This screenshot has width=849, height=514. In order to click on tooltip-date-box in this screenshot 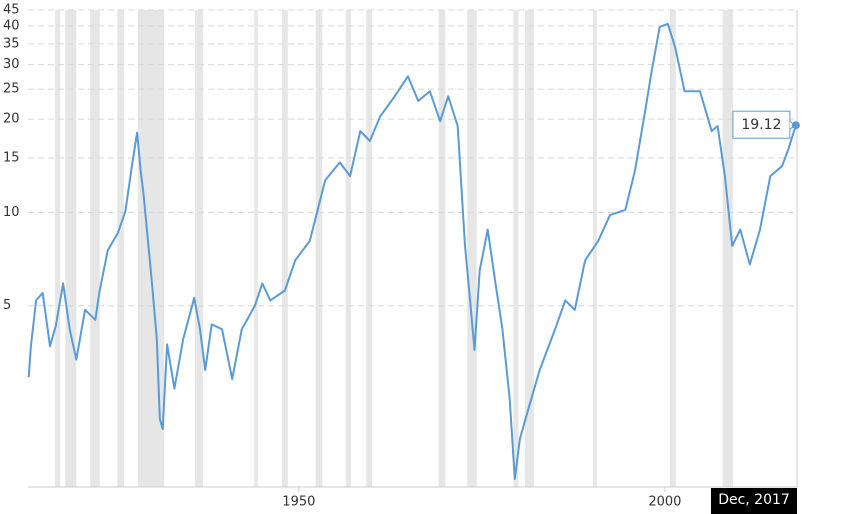, I will do `click(754, 501)`.